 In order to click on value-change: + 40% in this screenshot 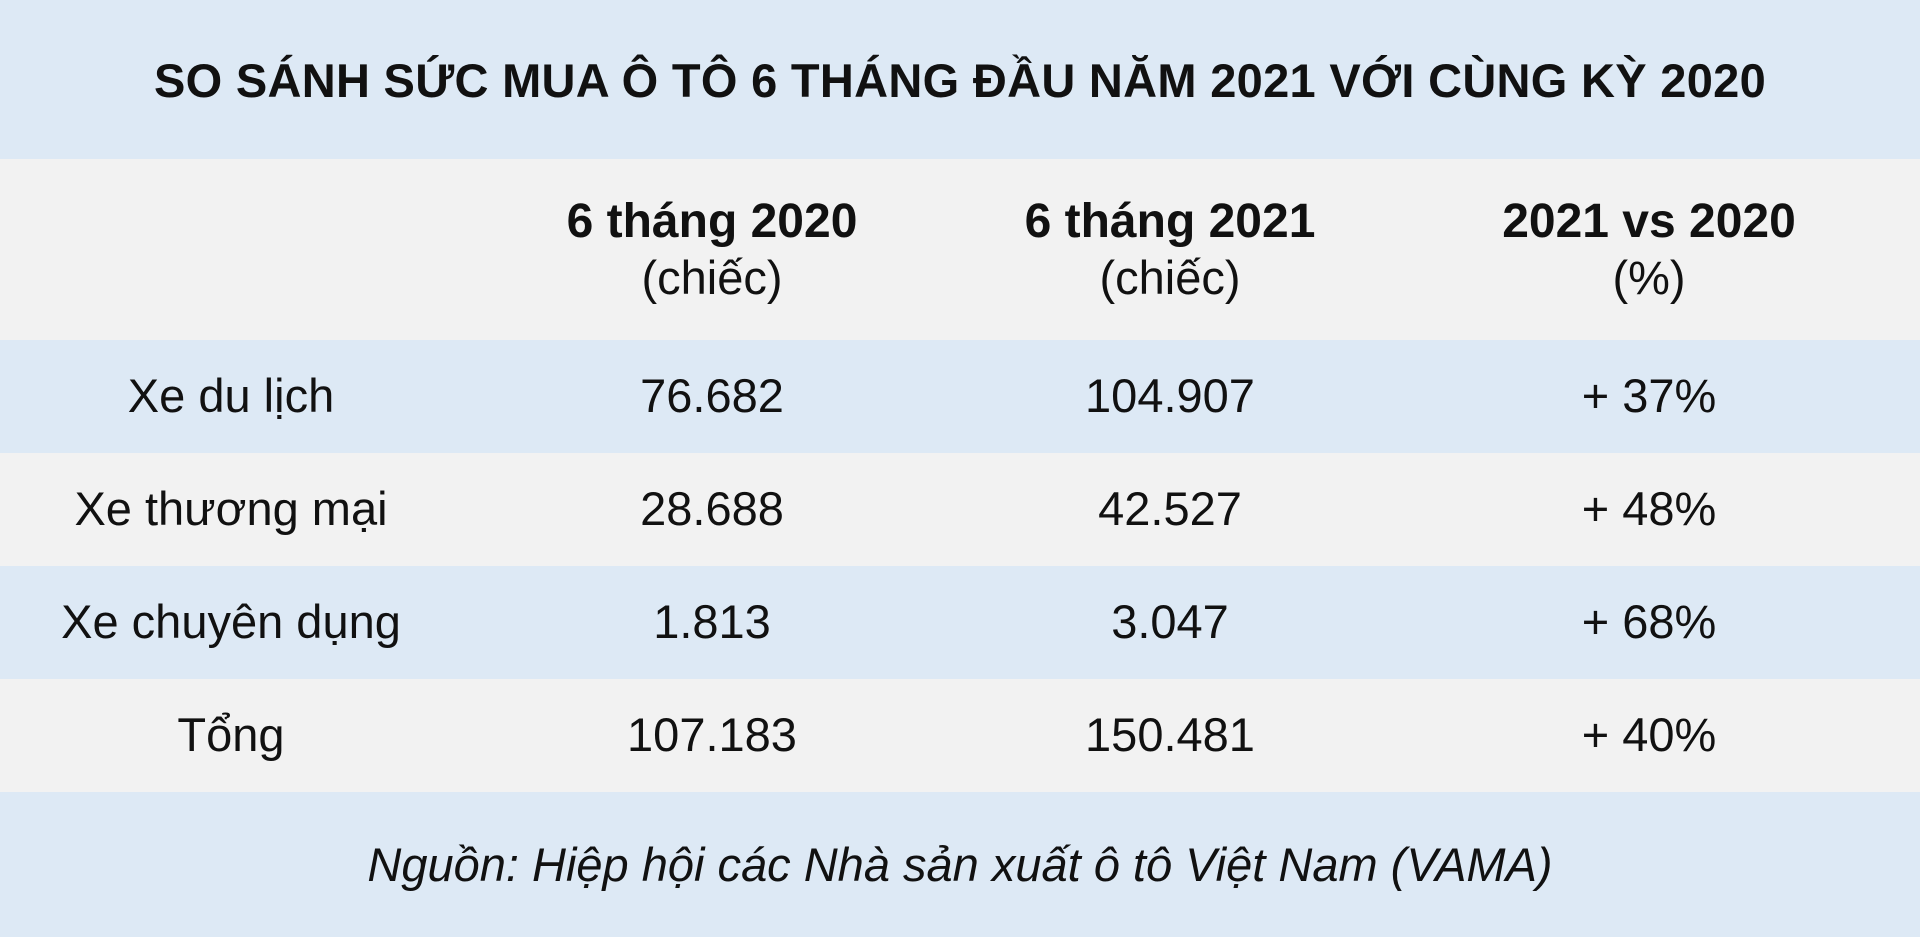, I will do `click(1649, 735)`.